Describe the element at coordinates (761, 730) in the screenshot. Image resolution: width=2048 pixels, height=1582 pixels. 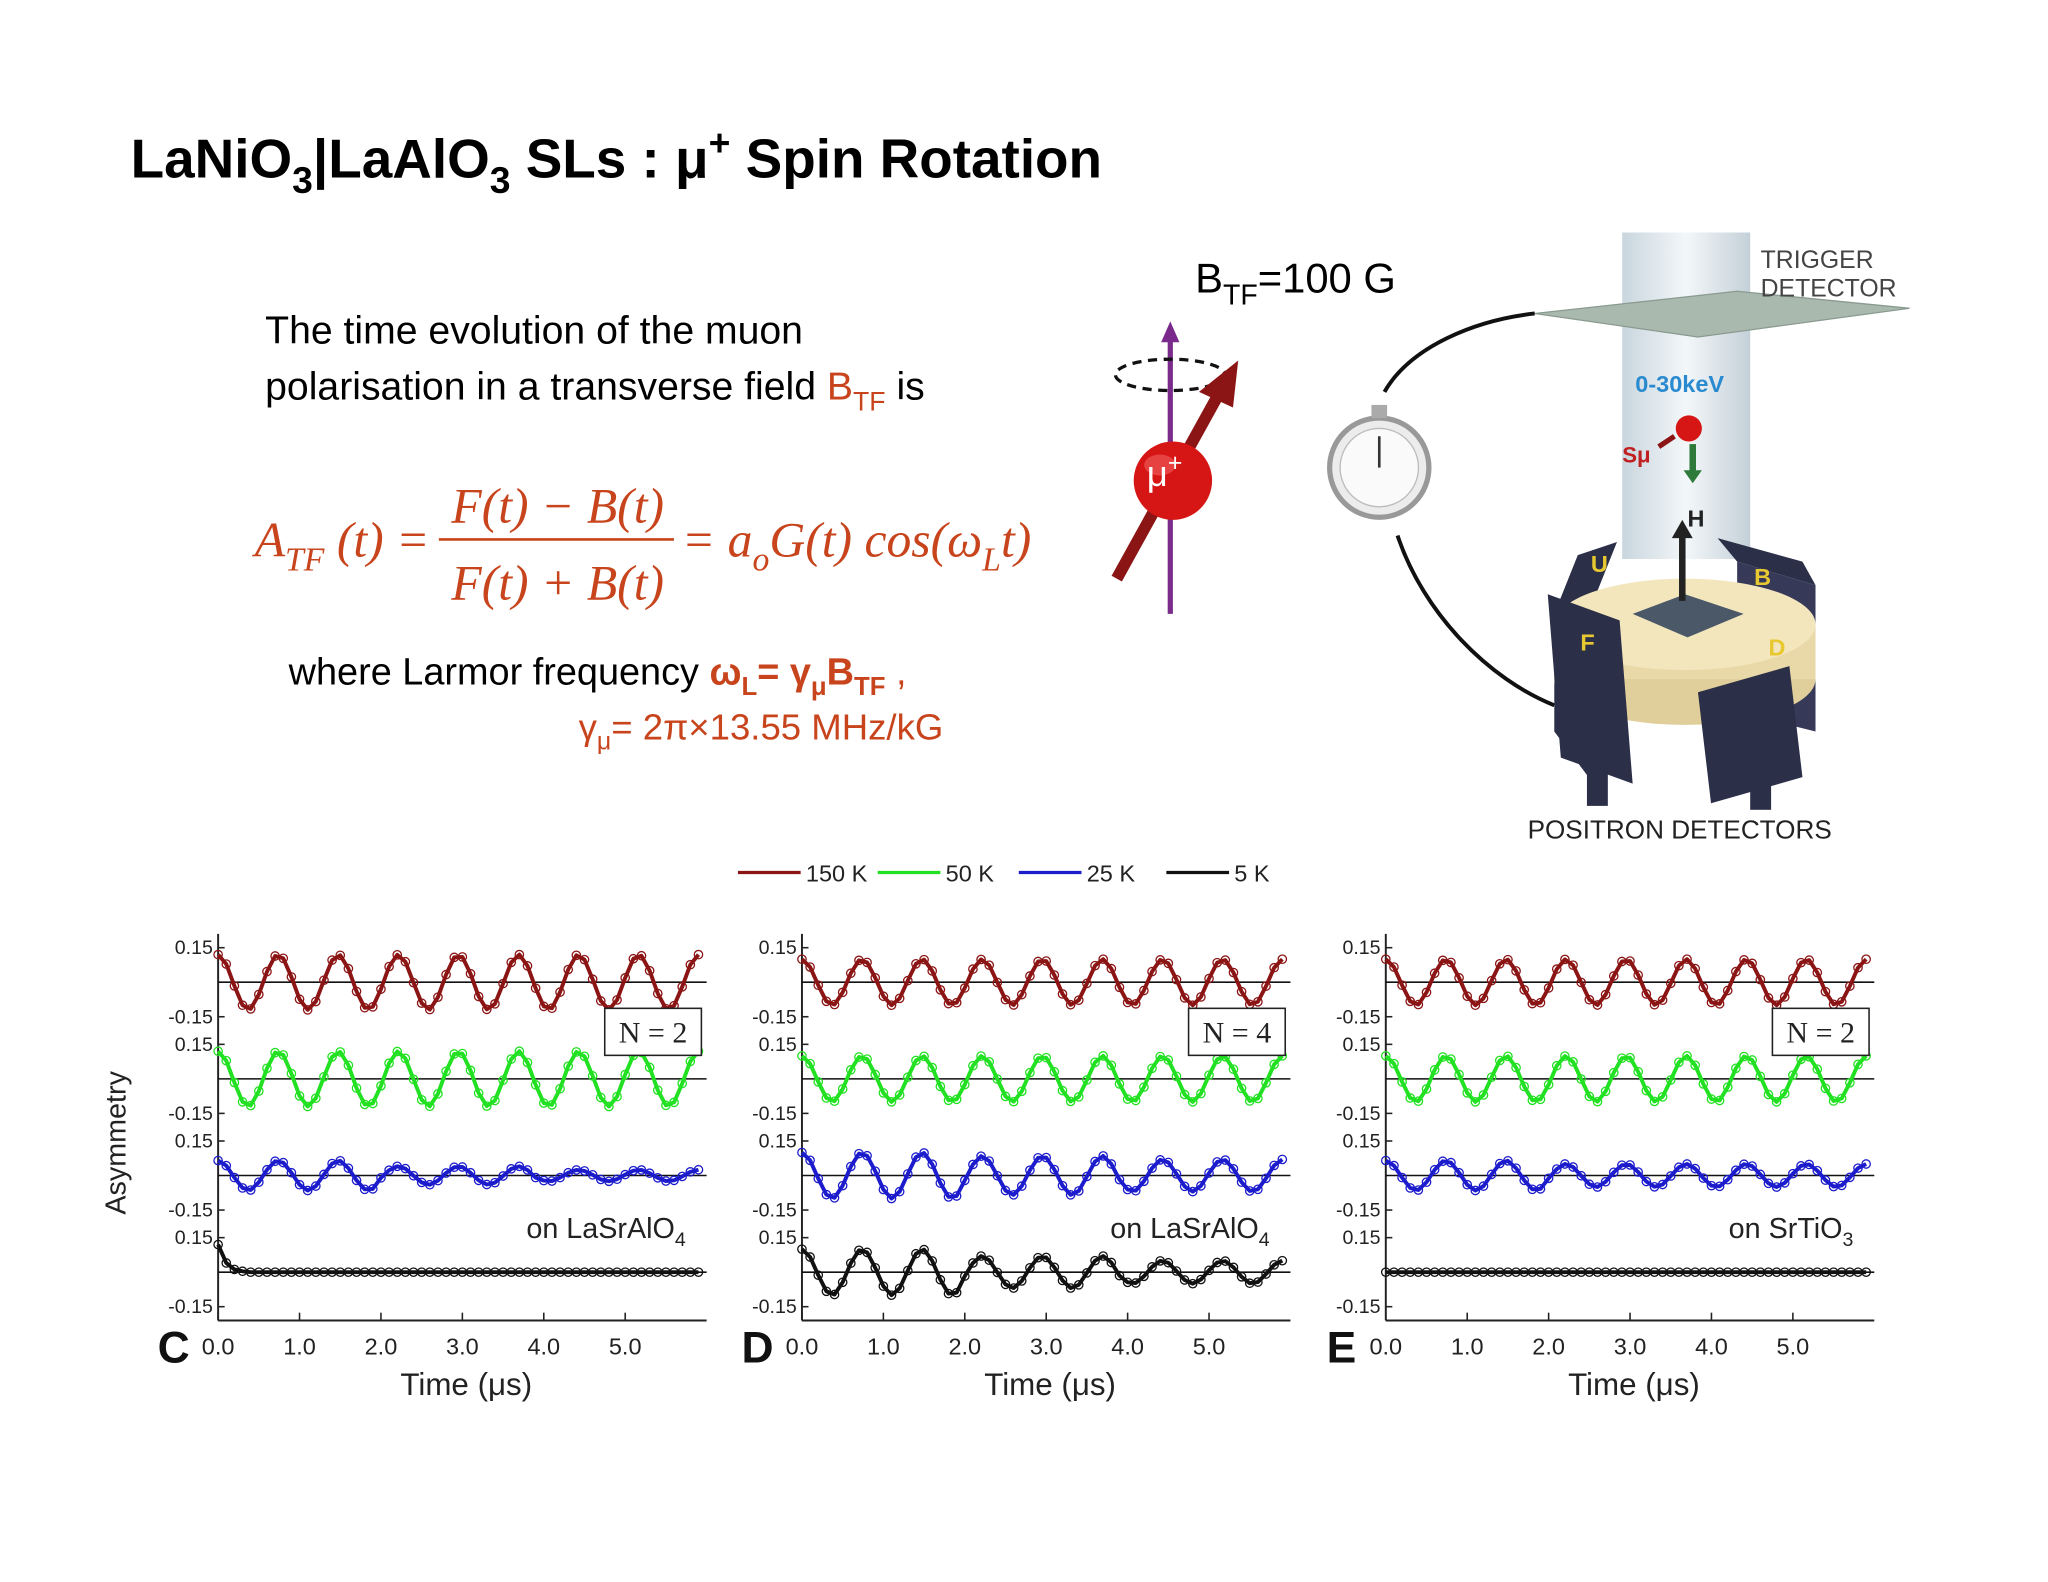
I see `larmor-text: γμ= 2π×13.55 MHz/kG` at that location.